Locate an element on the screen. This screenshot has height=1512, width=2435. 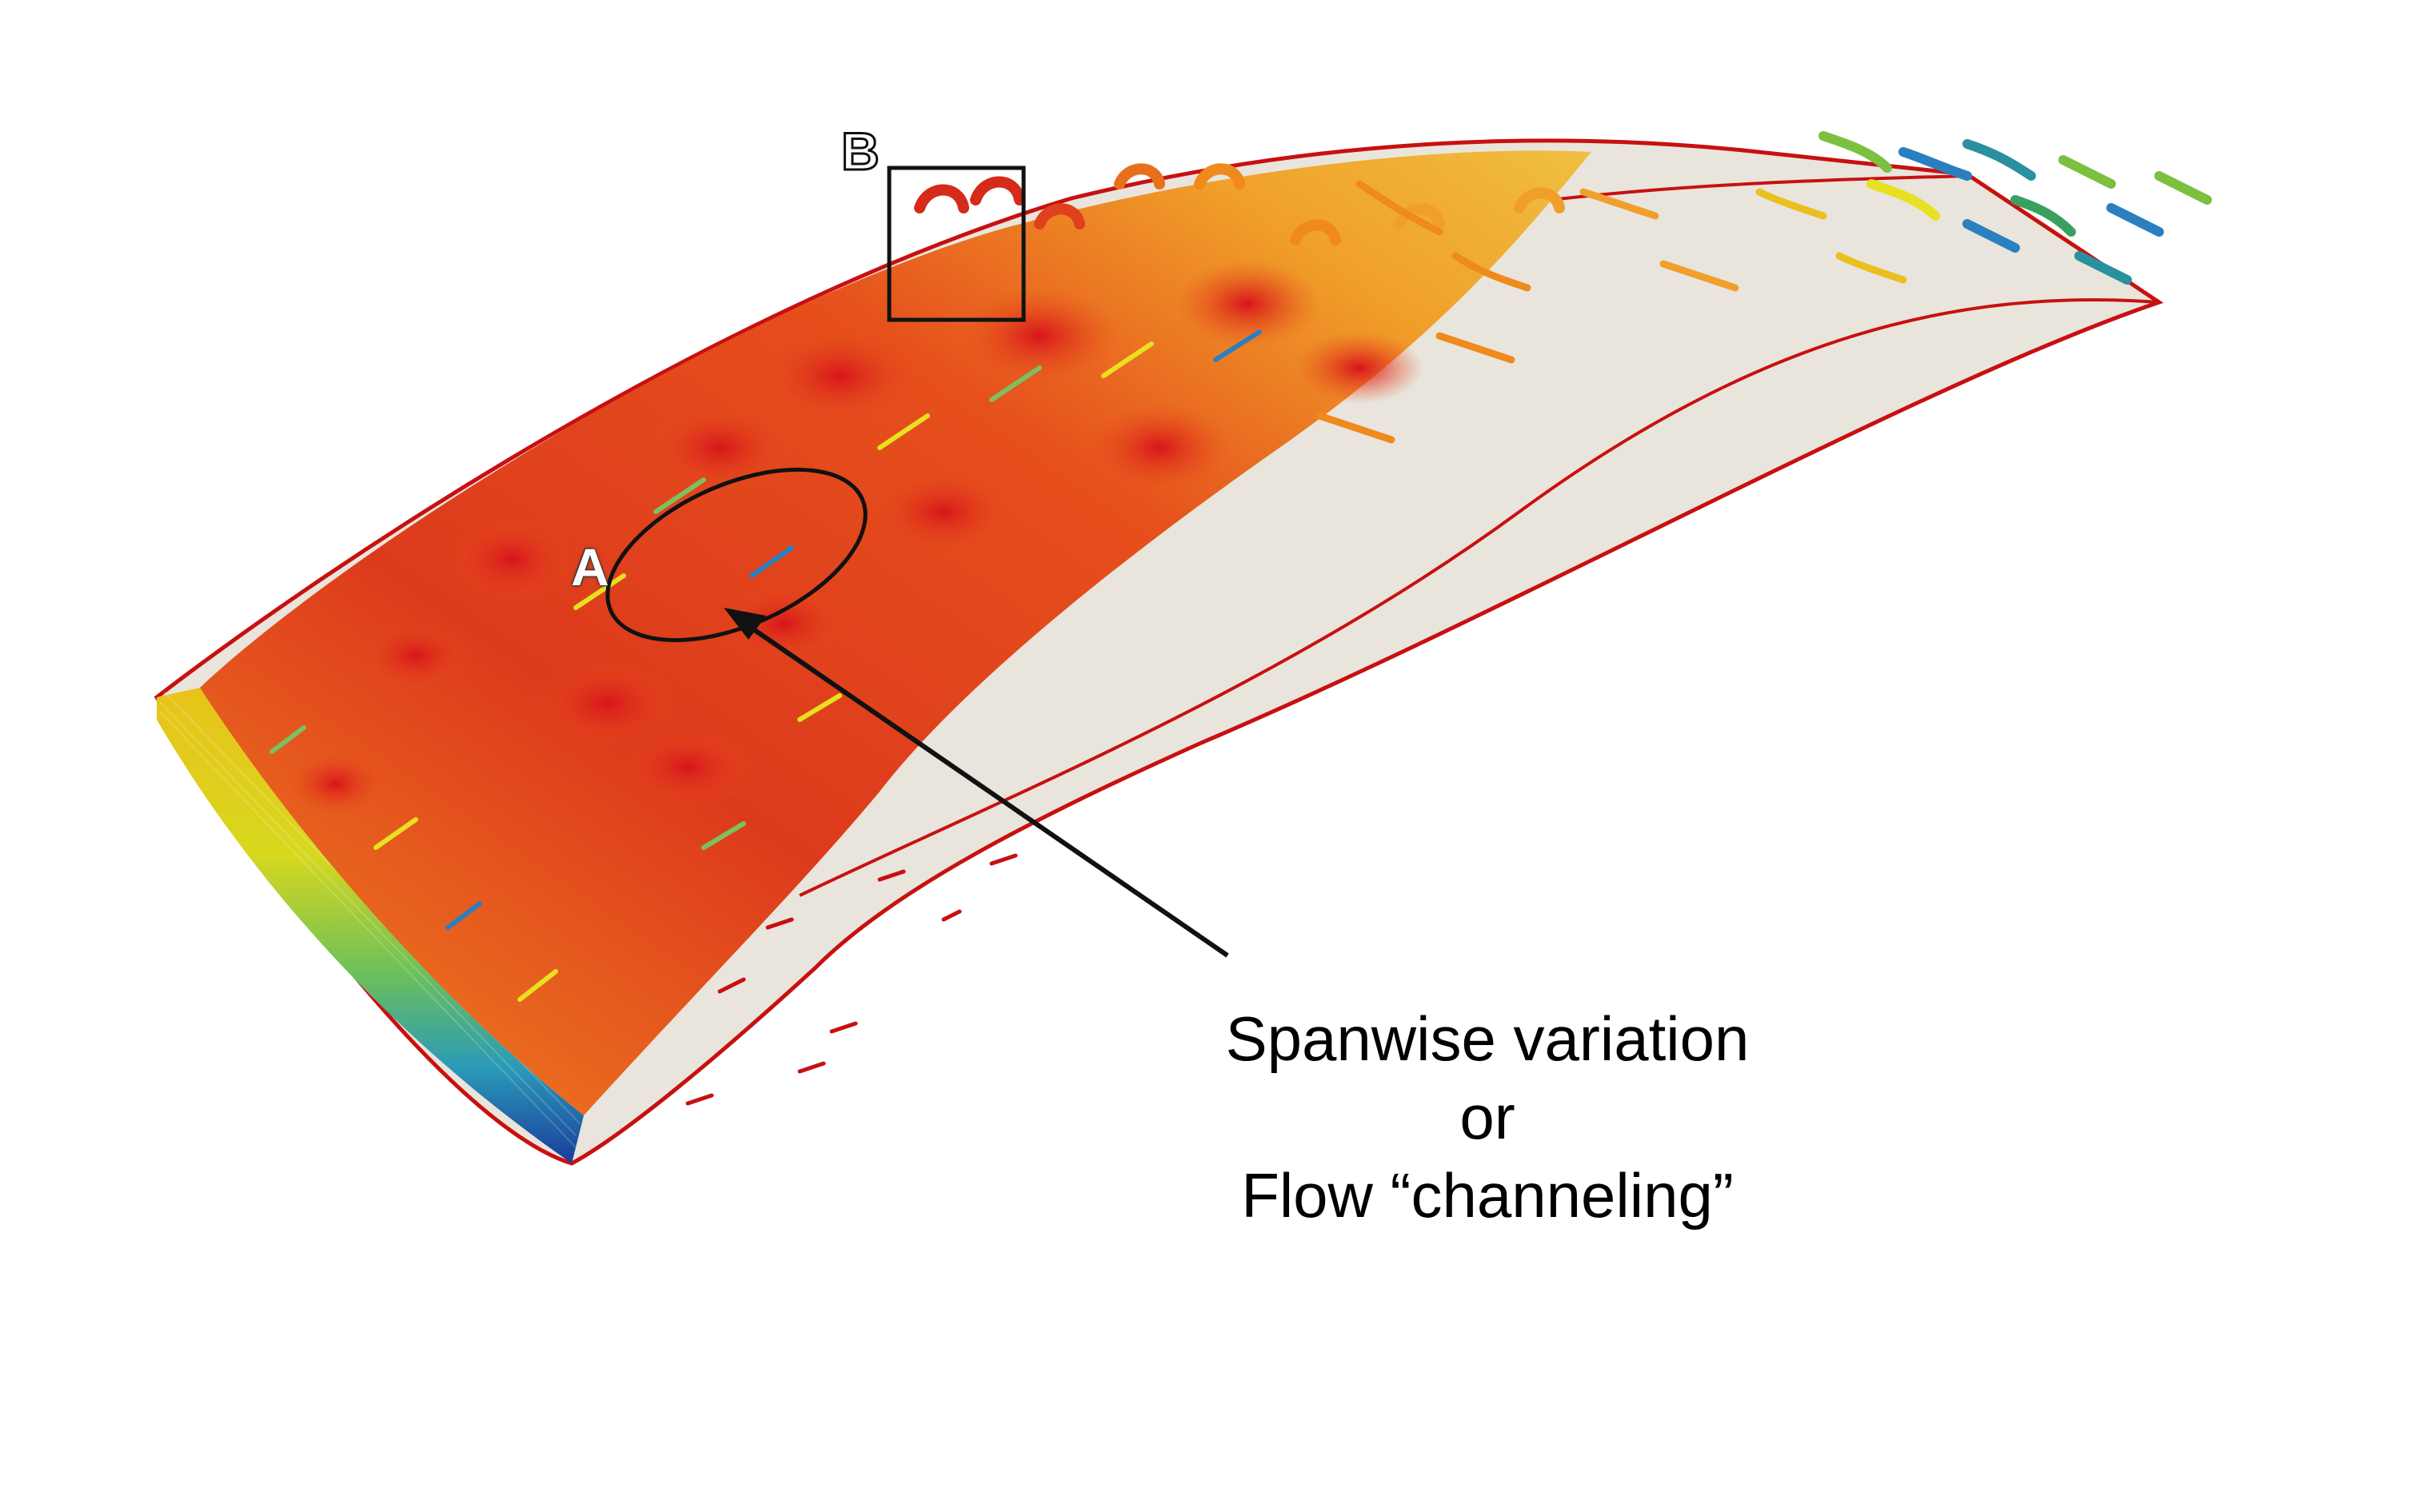
region-a-ellipse is located at coordinates (736, 555).